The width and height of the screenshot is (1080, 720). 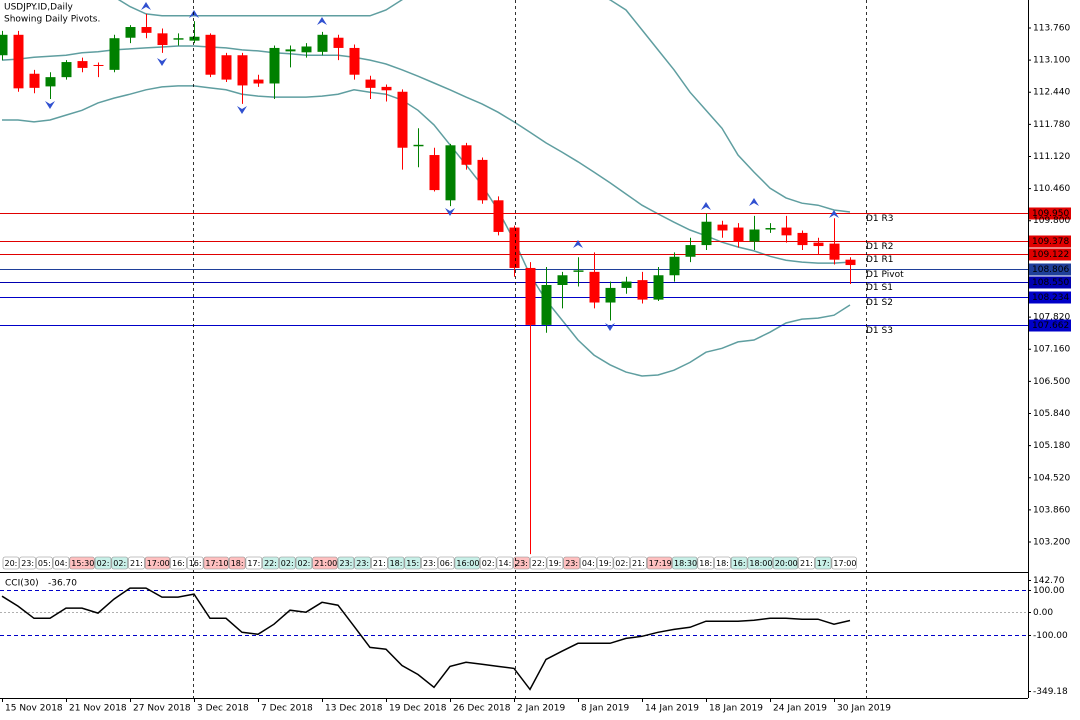 I want to click on time-label: 20:, so click(x=11, y=563).